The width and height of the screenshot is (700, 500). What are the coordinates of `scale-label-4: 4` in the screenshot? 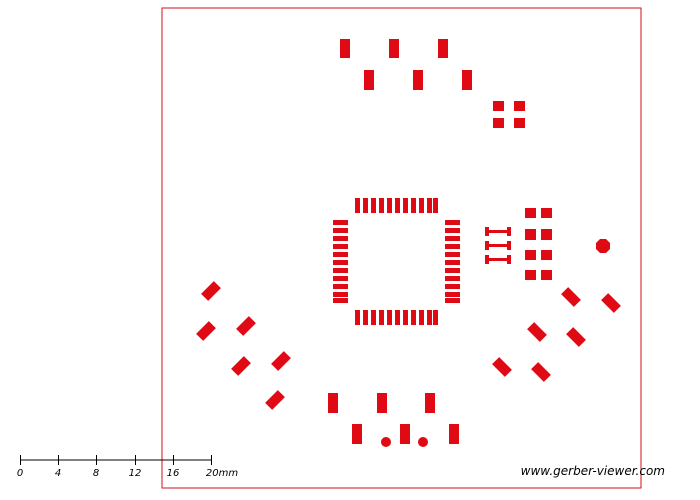 It's located at (58, 473).